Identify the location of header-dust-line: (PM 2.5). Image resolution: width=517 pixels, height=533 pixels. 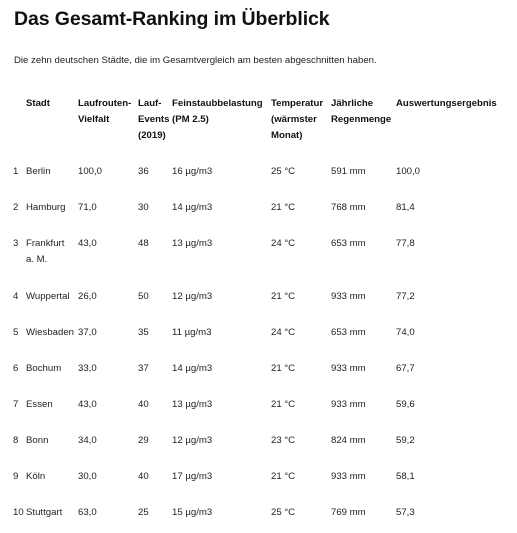
(190, 119).